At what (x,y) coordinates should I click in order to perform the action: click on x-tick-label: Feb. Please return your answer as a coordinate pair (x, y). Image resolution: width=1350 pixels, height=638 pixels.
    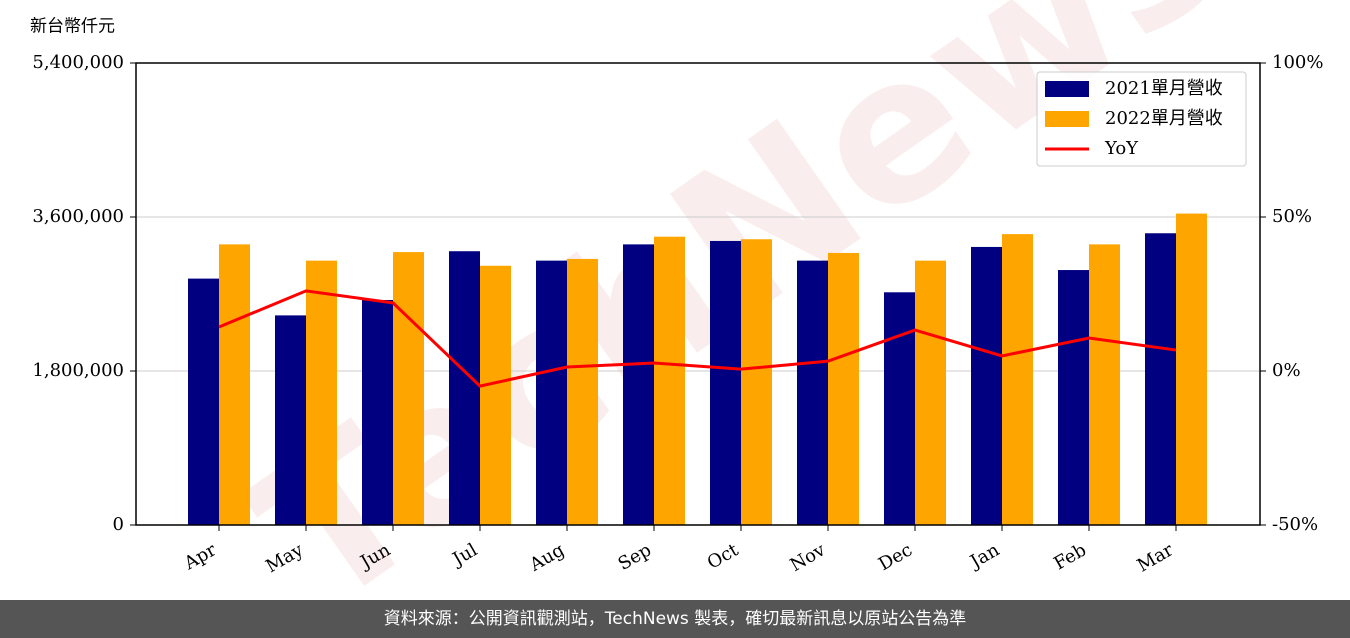
    Looking at the image, I should click on (1070, 556).